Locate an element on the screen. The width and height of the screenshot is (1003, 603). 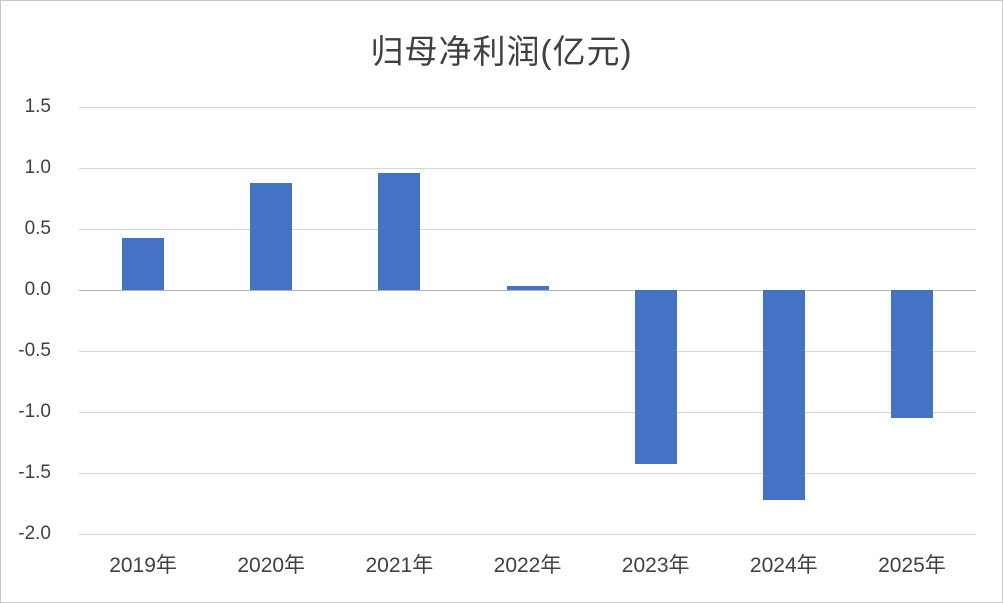
x-tick-label: 2023年 is located at coordinates (655, 565).